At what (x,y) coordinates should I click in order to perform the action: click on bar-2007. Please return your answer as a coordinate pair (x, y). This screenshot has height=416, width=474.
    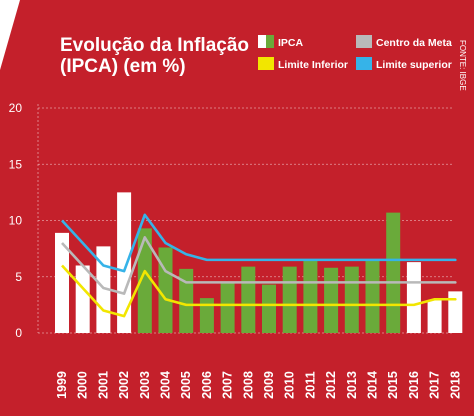
    Looking at the image, I should click on (227, 307).